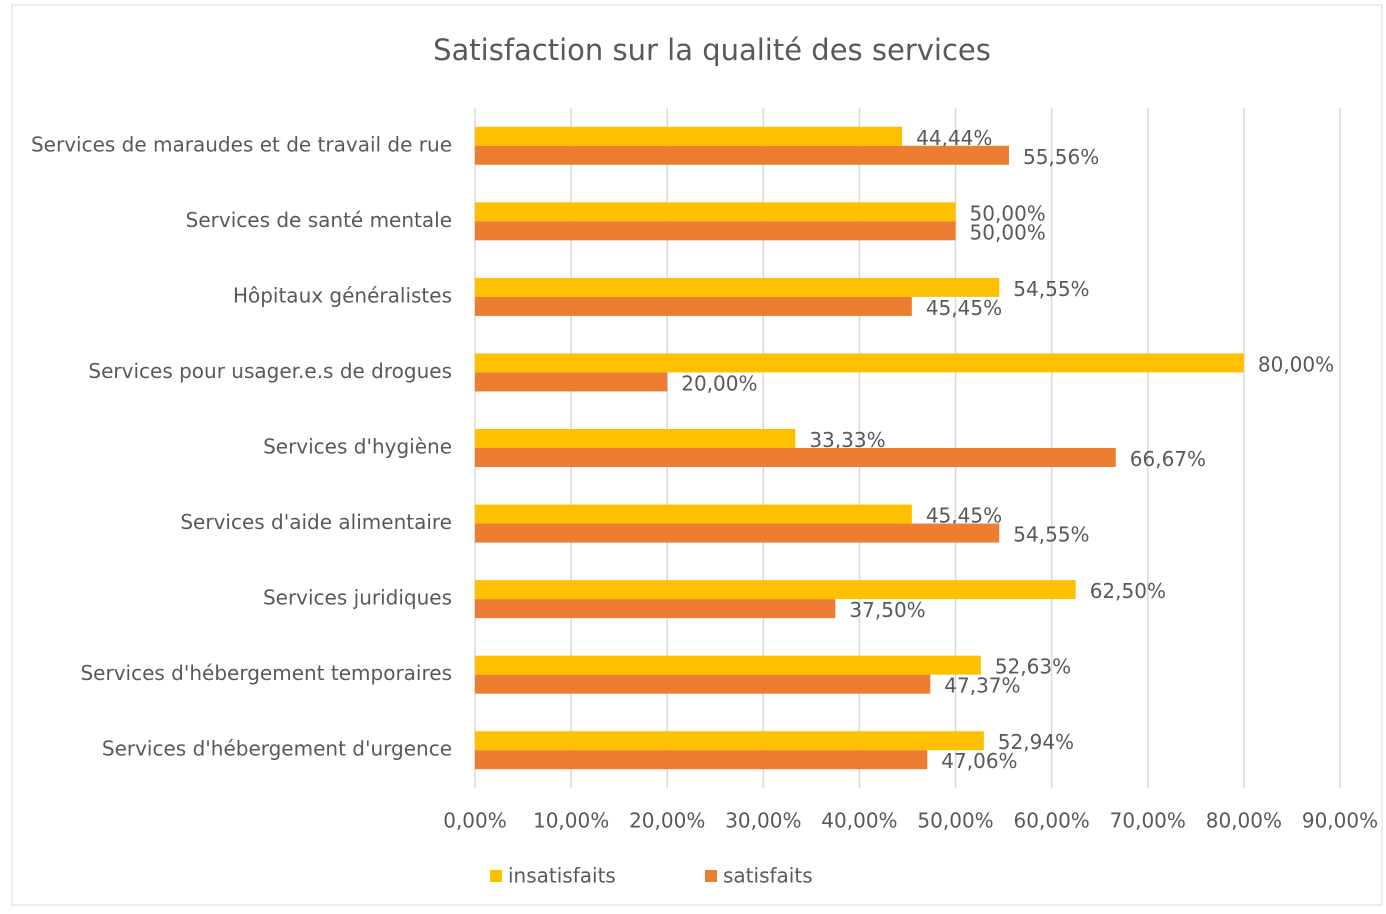 This screenshot has width=1386, height=914. What do you see at coordinates (270, 371) in the screenshot?
I see `y-tick-label: Services pour usager.e.s de drogues` at bounding box center [270, 371].